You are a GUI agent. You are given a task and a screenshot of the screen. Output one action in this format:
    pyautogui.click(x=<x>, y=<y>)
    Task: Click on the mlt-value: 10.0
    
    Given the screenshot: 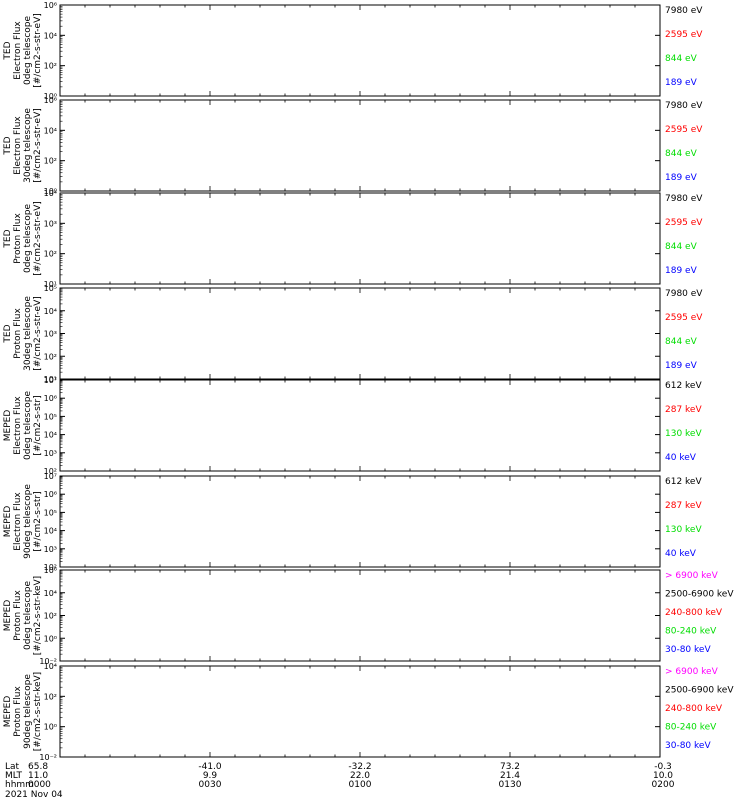 What is the action you would take?
    pyautogui.click(x=663, y=776)
    